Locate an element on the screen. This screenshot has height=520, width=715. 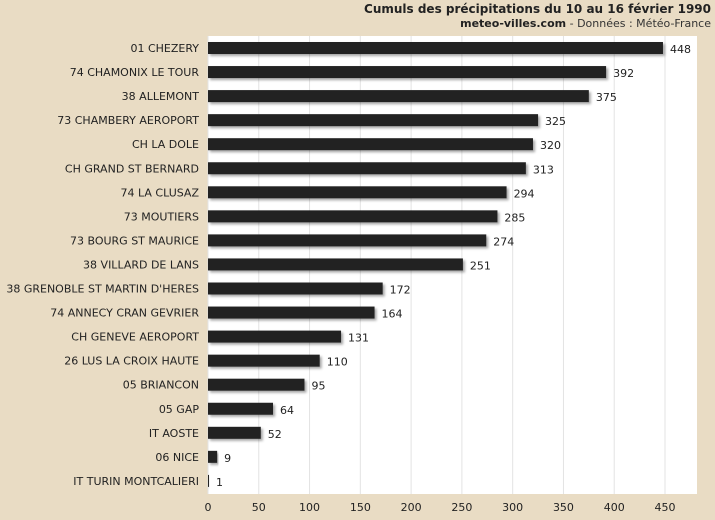
subtitle-source: - Données : Météo-France is located at coordinates (638, 23).